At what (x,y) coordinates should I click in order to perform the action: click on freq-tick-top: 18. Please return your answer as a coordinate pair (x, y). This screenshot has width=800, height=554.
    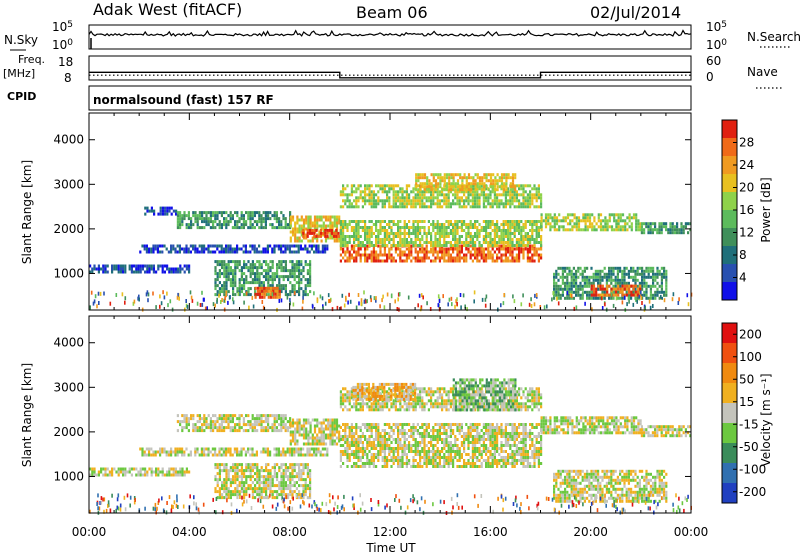
    Looking at the image, I should click on (65, 62).